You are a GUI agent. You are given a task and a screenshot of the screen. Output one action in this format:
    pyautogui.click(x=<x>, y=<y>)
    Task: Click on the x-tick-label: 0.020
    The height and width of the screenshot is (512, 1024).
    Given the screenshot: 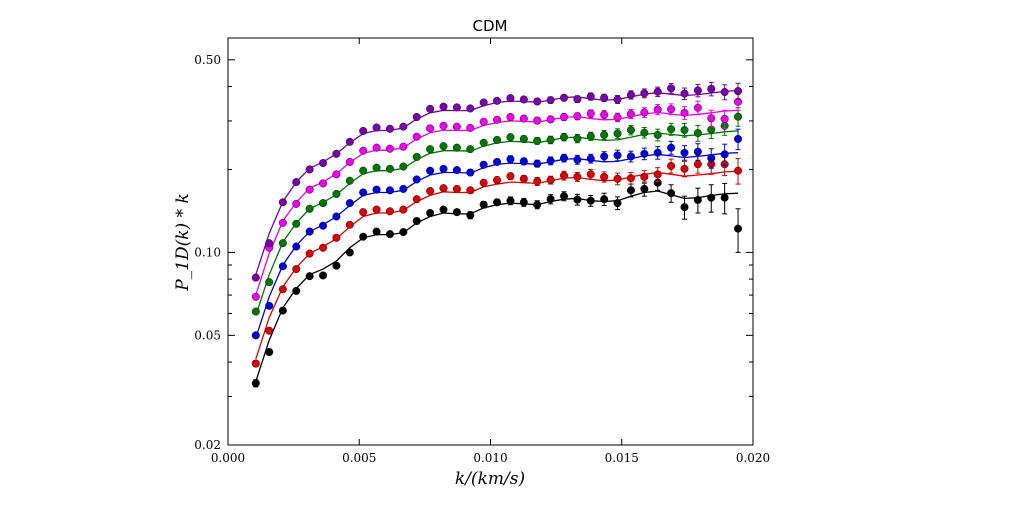 What is the action you would take?
    pyautogui.click(x=753, y=458)
    